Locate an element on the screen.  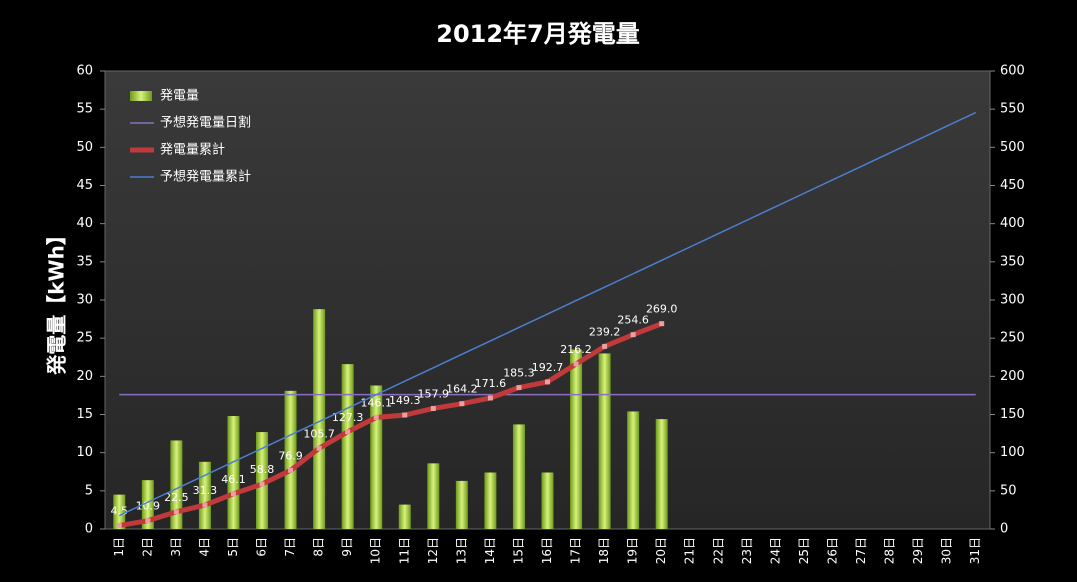
y-tick-label: 50 is located at coordinates (84, 147).